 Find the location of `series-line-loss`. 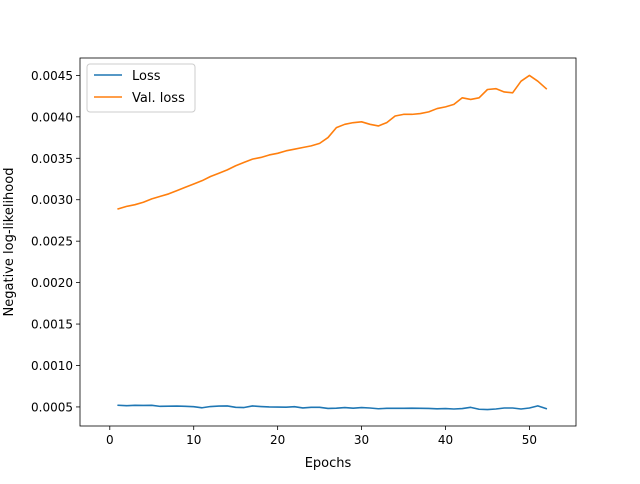

series-line-loss is located at coordinates (332, 407).